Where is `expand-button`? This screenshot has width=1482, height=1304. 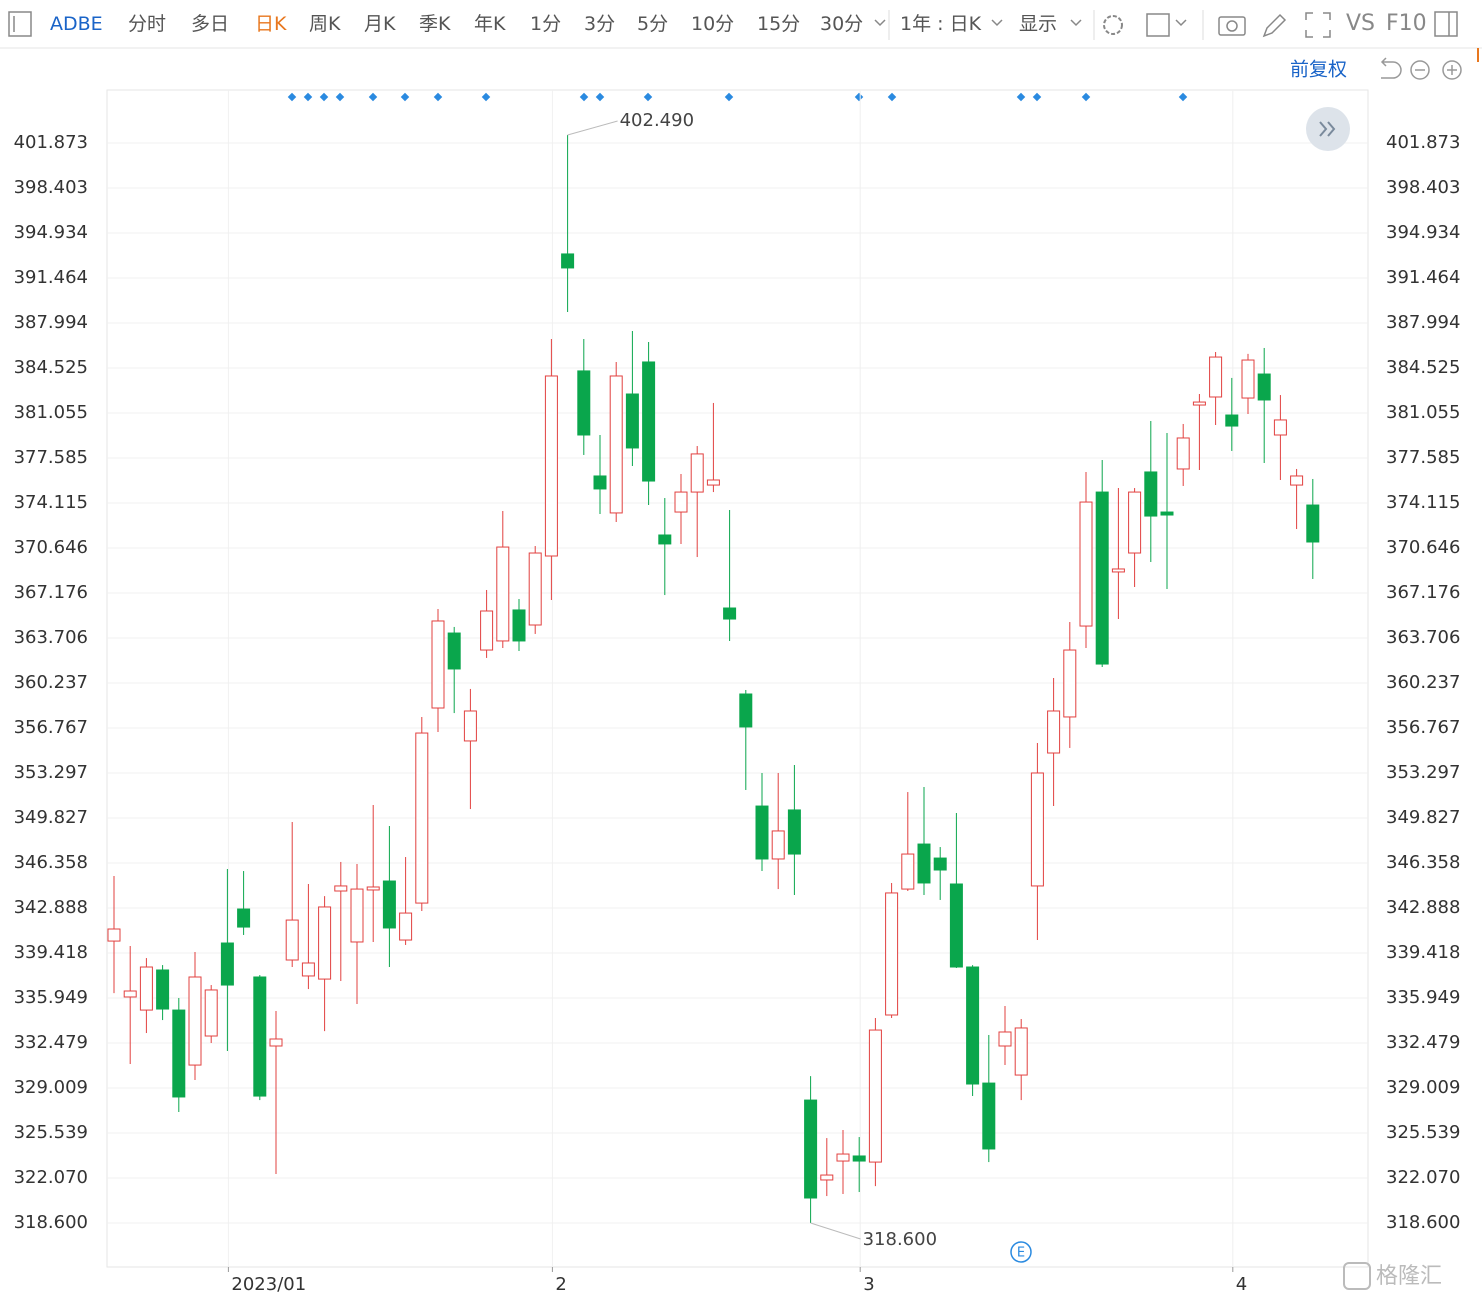 expand-button is located at coordinates (1328, 129).